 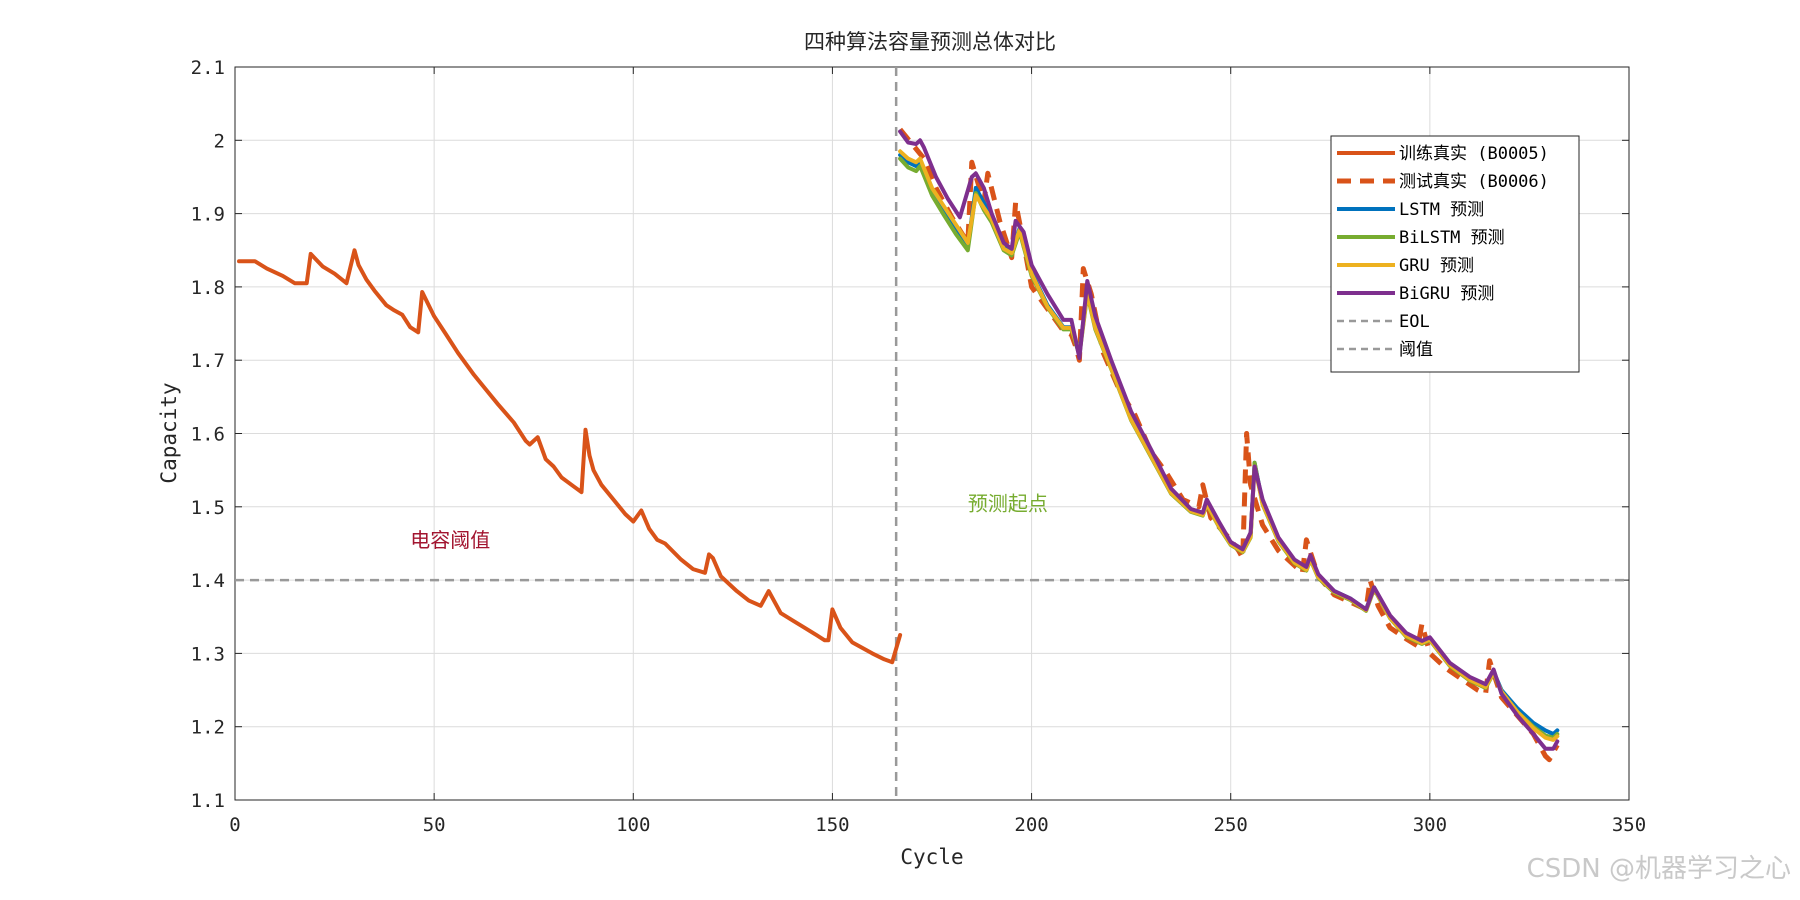 I want to click on annotation-0: 电容阈值, so click(x=450, y=540).